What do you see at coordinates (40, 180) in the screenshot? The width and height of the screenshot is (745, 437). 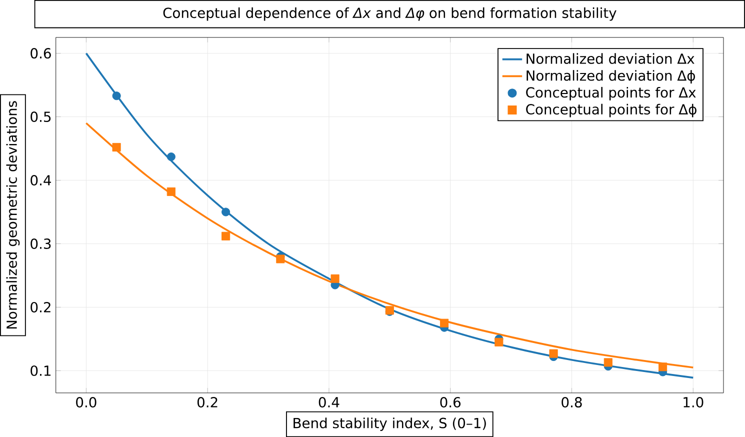 I see `y-tick-label: 0.4` at bounding box center [40, 180].